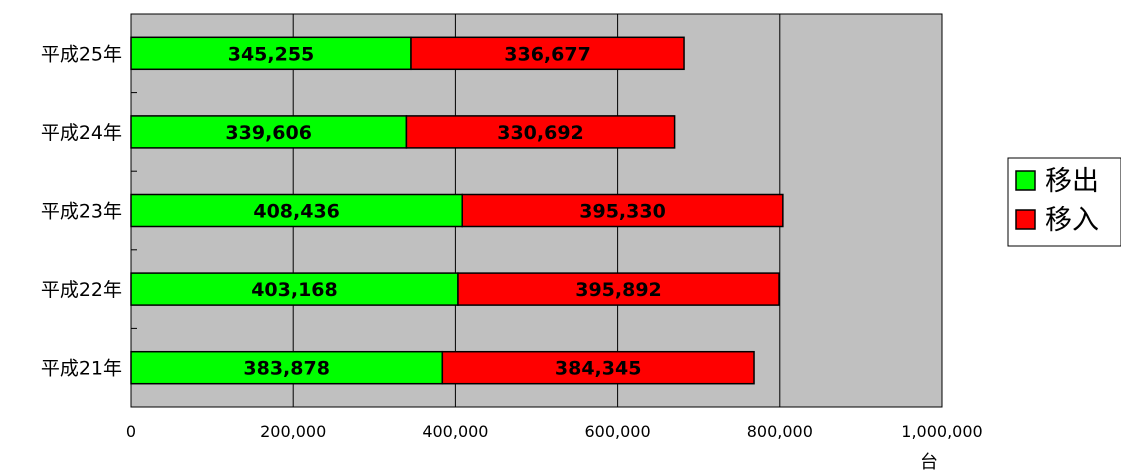 This screenshot has height=474, width=1121. What do you see at coordinates (554, 431) in the screenshot?
I see `x-axis-ticks: 0 200,000 400,000 600,000 800,000 1,000,000` at bounding box center [554, 431].